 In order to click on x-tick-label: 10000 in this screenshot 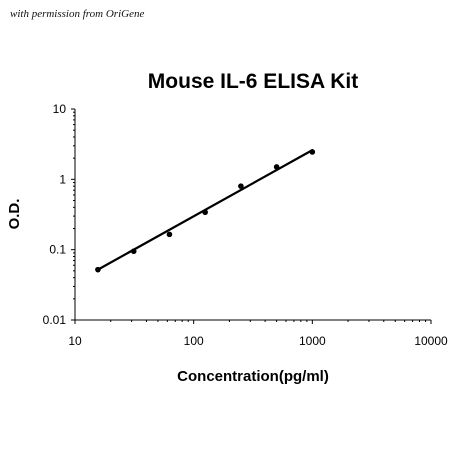, I will do `click(431, 341)`.